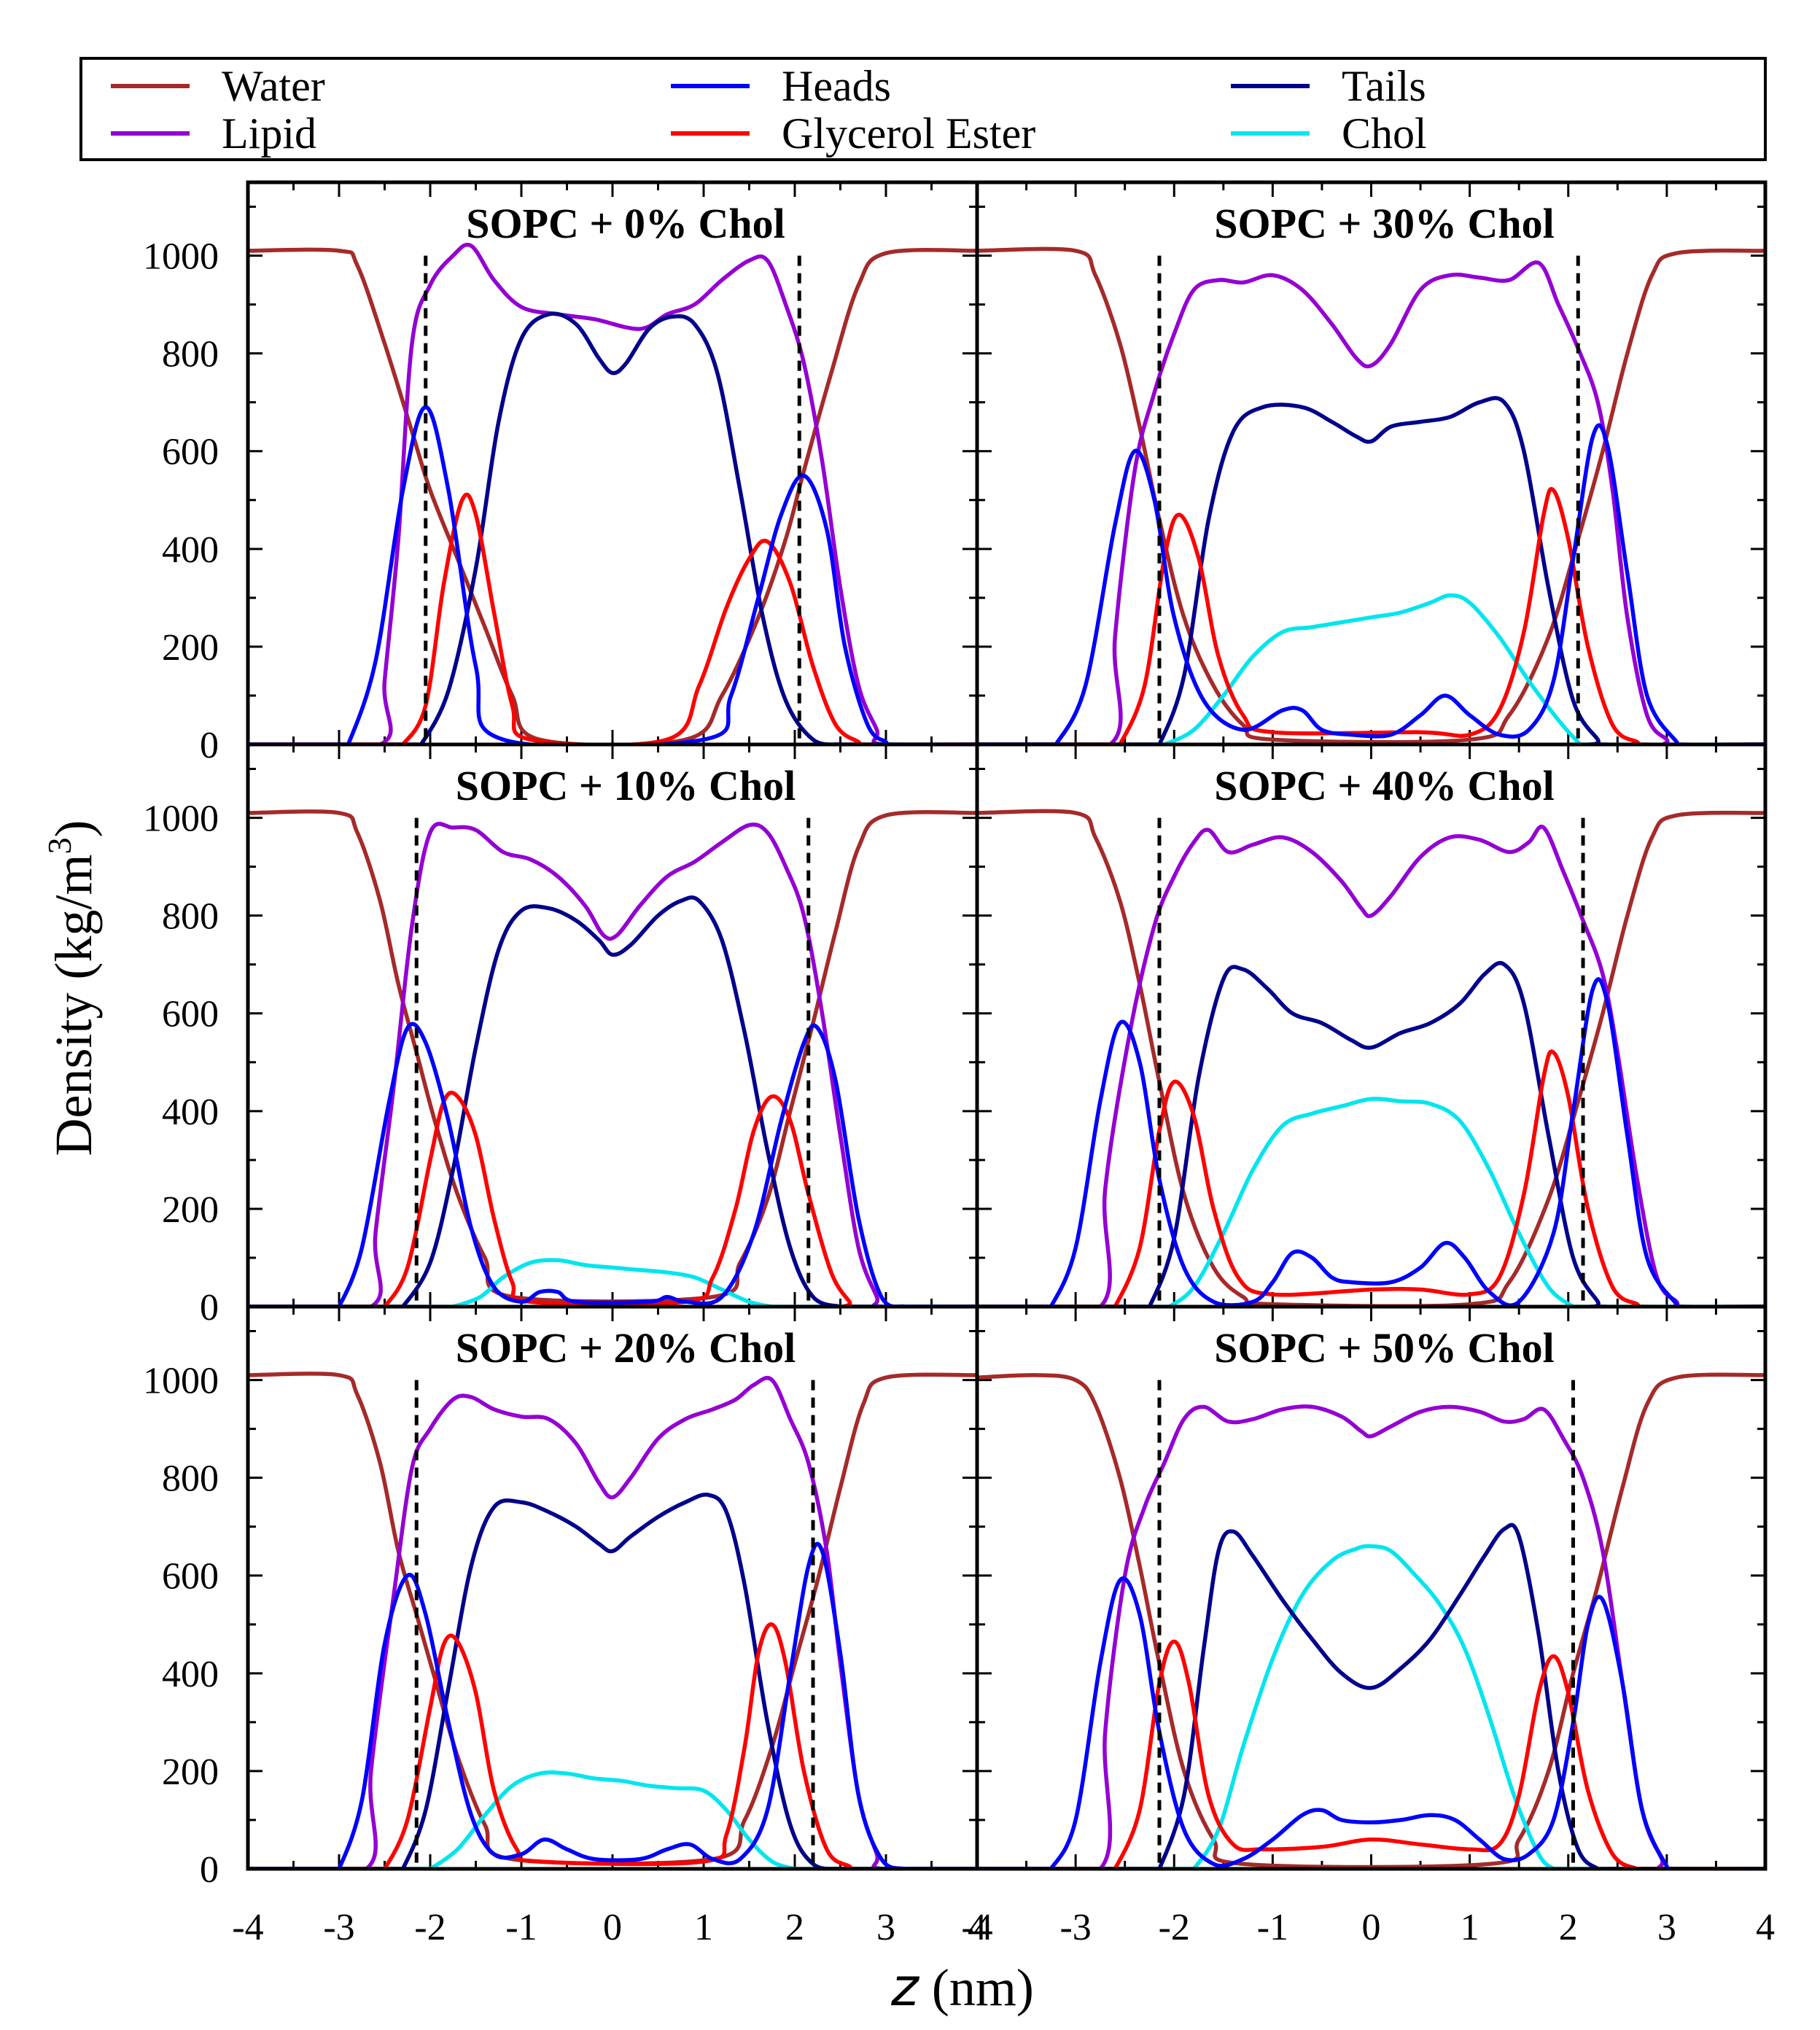 This screenshot has width=1820, height=2030. I want to click on x-axis-title: z (nm), so click(962, 1987).